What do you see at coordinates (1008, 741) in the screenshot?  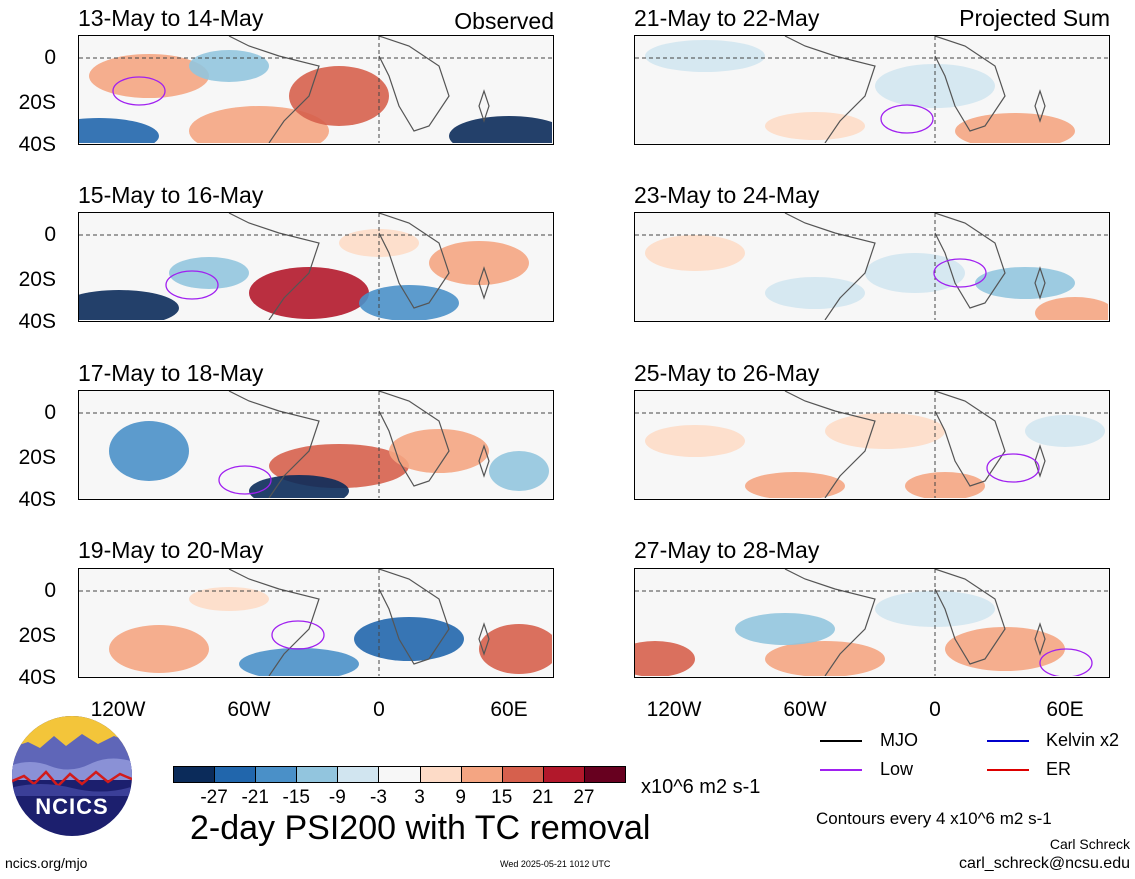 I see `legend-line-kelvin` at bounding box center [1008, 741].